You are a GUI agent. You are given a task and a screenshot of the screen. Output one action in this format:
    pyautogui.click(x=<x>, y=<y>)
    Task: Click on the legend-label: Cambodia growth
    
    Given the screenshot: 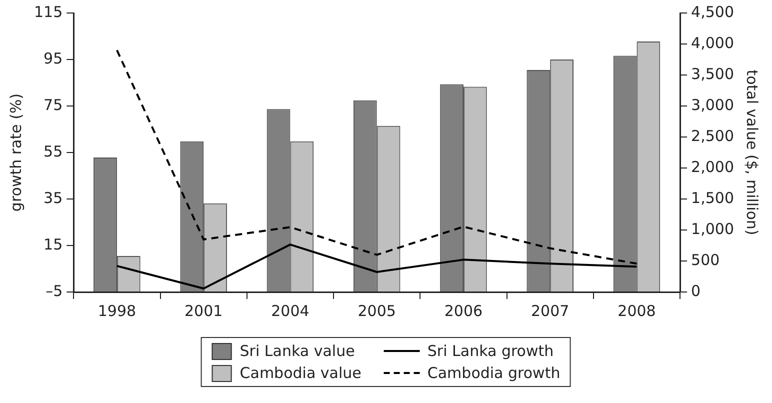 What is the action you would take?
    pyautogui.click(x=493, y=373)
    